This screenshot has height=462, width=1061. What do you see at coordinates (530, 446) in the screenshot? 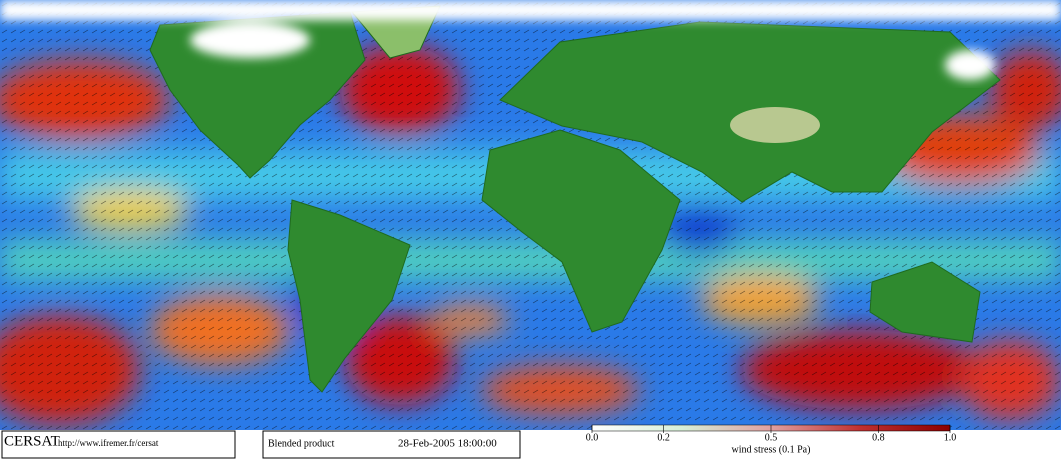
I see `footer-bar` at bounding box center [530, 446].